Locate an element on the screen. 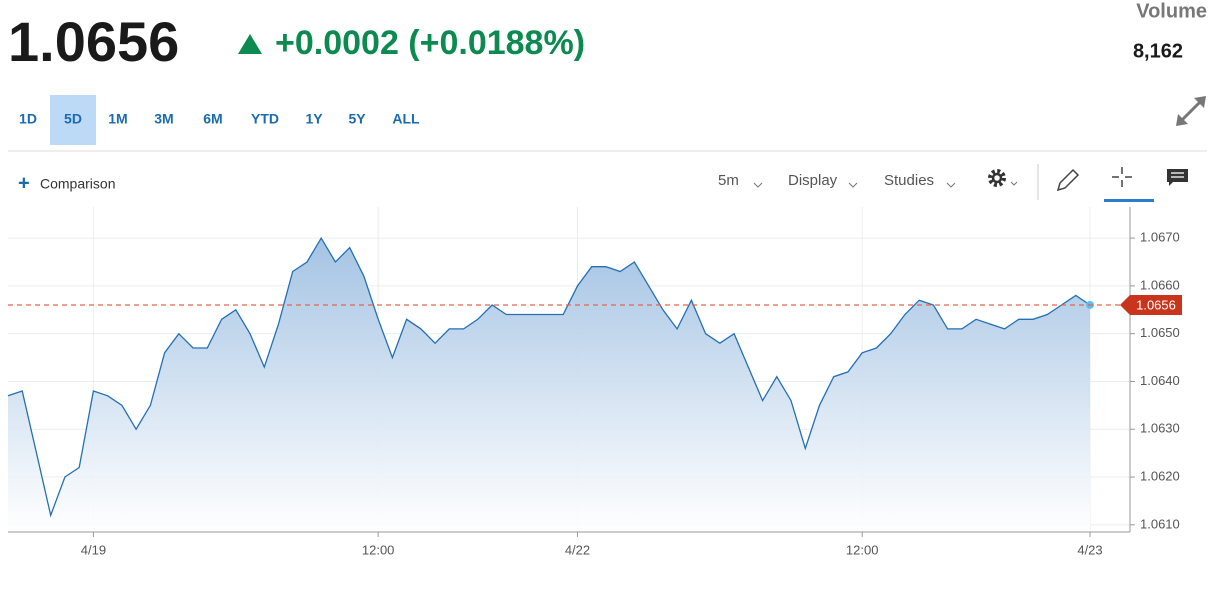  crosshair-icon is located at coordinates (1122, 177).